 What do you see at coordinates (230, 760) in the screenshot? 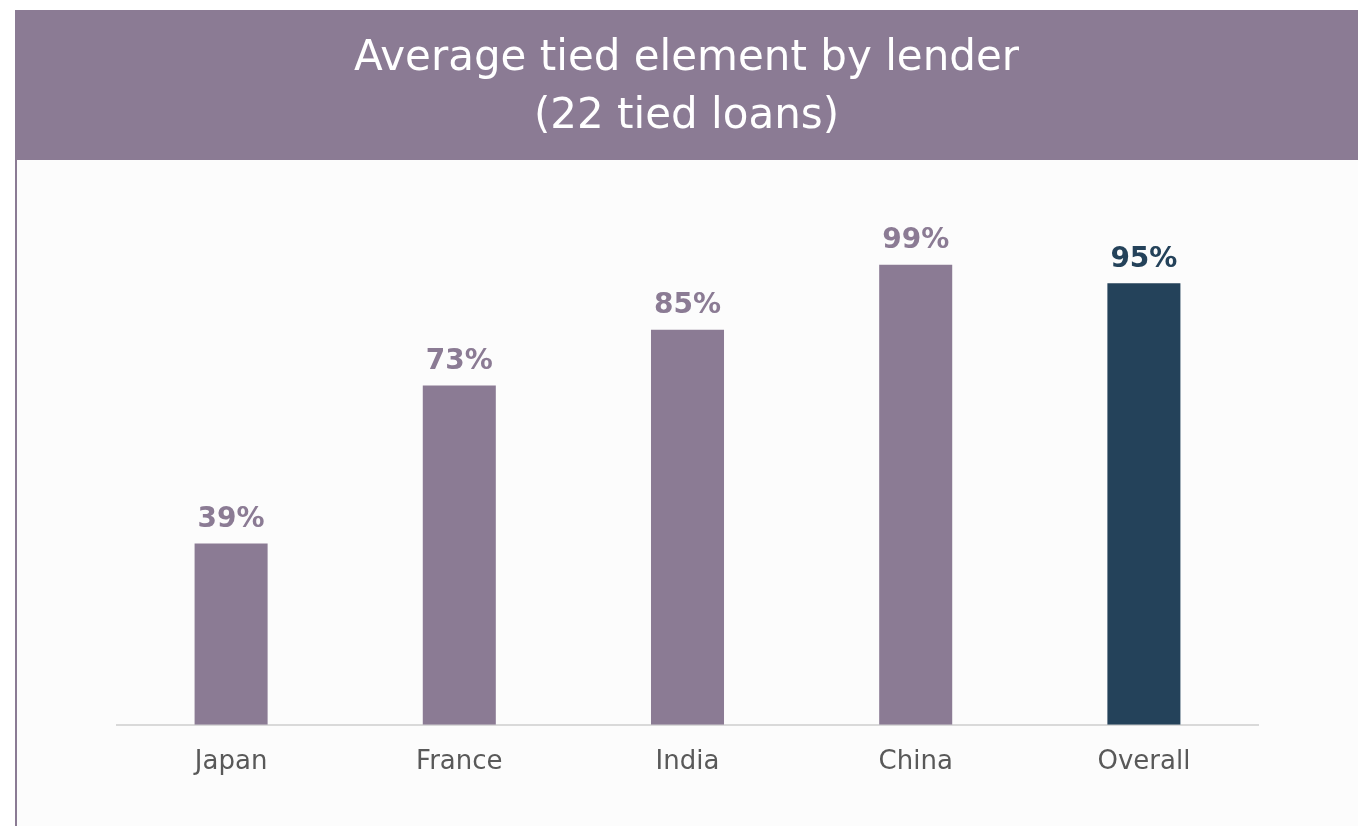
I see `x-tick-label: Japan` at bounding box center [230, 760].